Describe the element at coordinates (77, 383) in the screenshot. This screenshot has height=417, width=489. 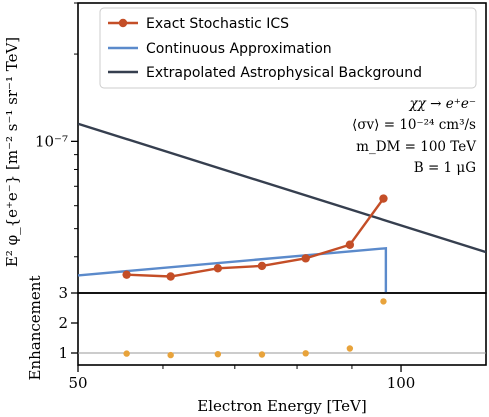
I see `x-tick-label: 50` at that location.